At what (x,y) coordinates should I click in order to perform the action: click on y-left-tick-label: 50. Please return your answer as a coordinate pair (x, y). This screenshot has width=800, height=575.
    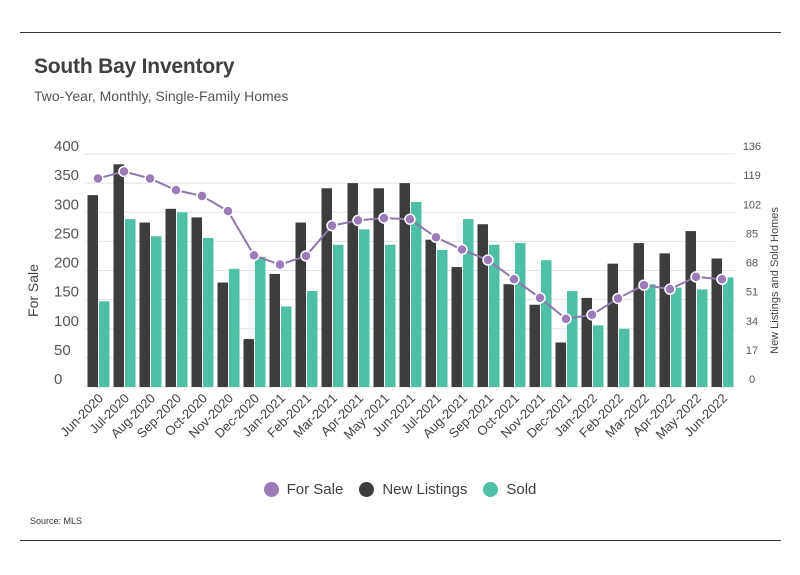
    Looking at the image, I should click on (62, 350).